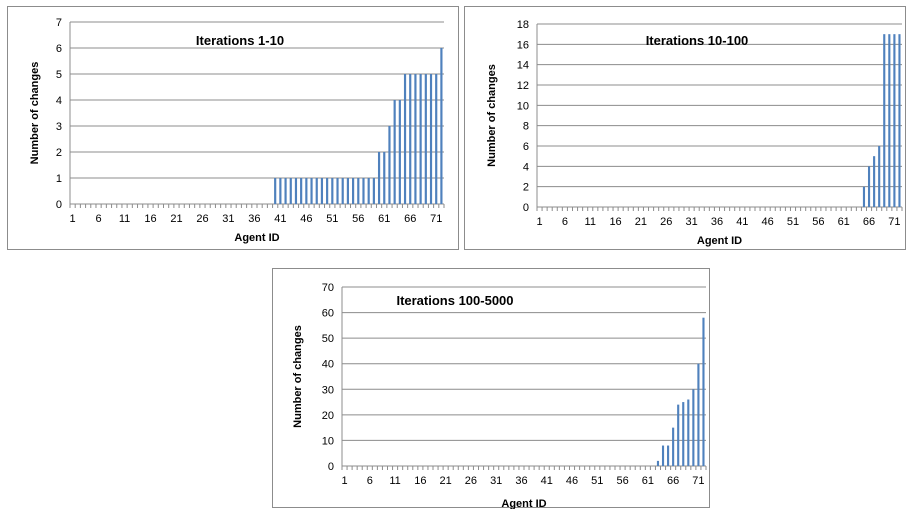  What do you see at coordinates (240, 40) in the screenshot?
I see `chart-title: Iterations 1-10` at bounding box center [240, 40].